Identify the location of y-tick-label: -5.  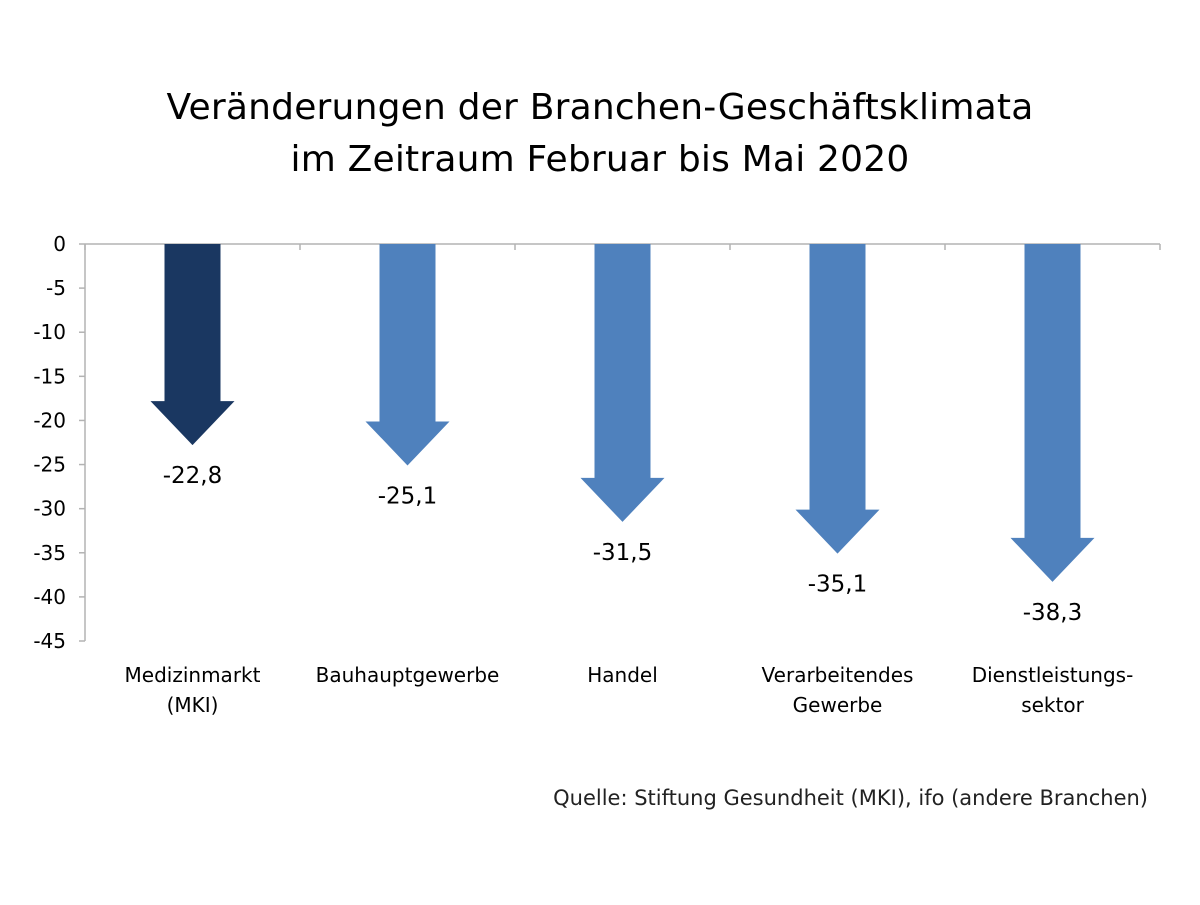
(56, 288).